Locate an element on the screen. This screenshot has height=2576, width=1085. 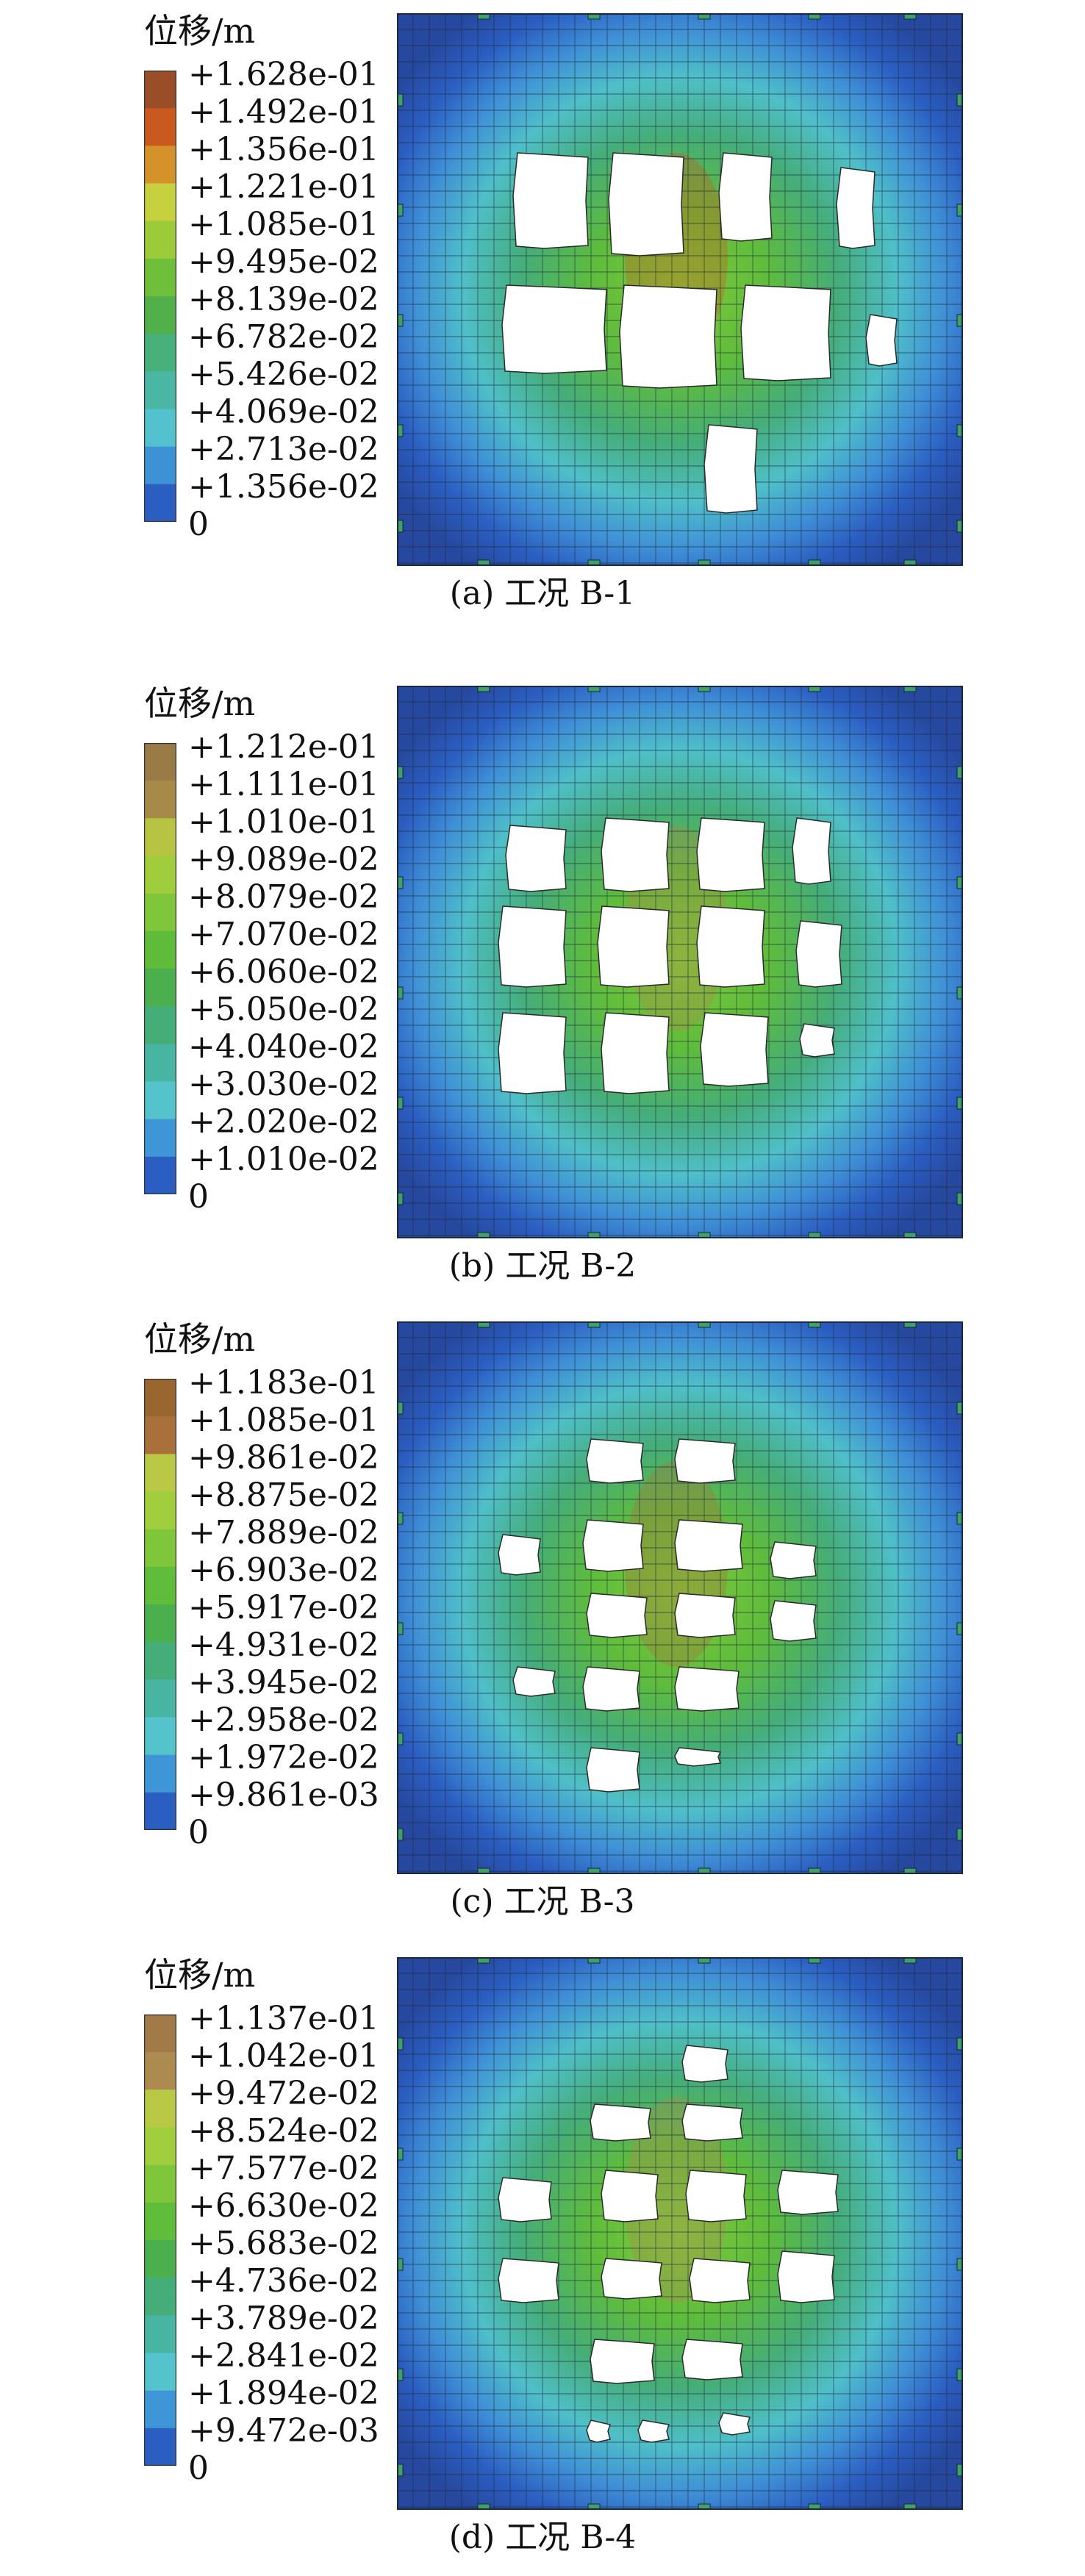
legend-label: +2.958e-02 is located at coordinates (283, 1720).